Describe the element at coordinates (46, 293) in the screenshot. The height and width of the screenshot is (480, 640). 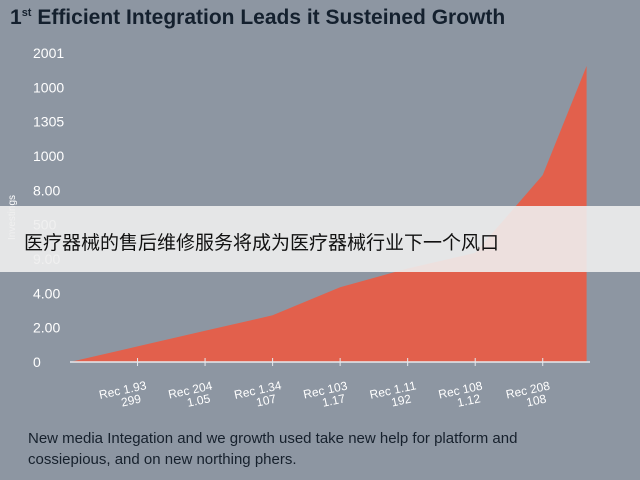
I see `y-tick-label: 4.00` at that location.